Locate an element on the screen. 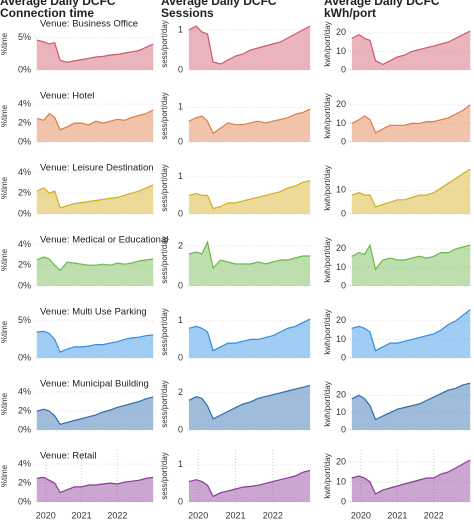 This screenshot has width=474, height=522. venue-label: Venue: Multi Use Parking is located at coordinates (93, 312).